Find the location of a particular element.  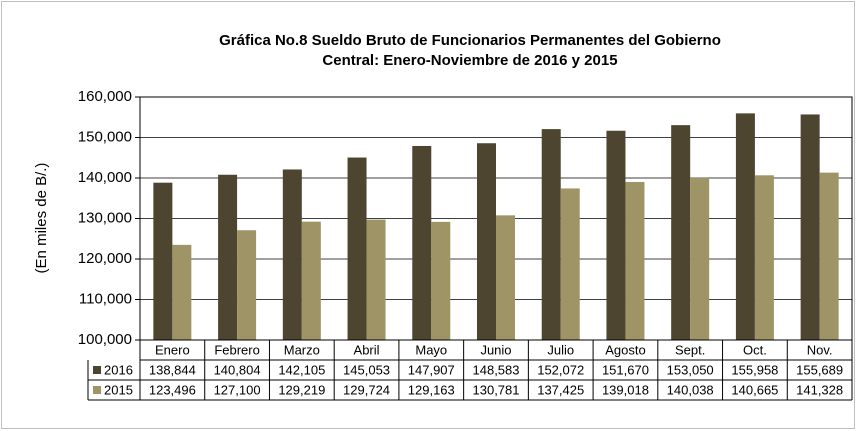

data-label: 129,219 is located at coordinates (301, 389).